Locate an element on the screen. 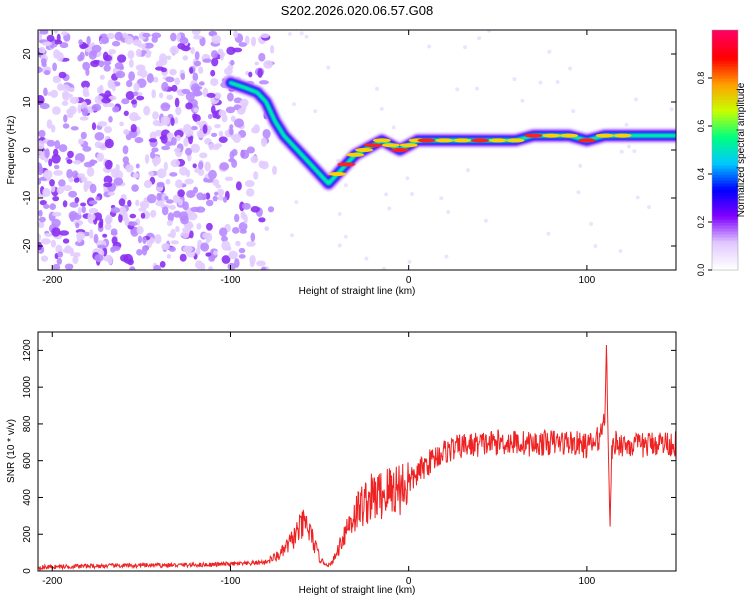 The width and height of the screenshot is (750, 600). colorbar-tick-label: 0.6 is located at coordinates (701, 126).